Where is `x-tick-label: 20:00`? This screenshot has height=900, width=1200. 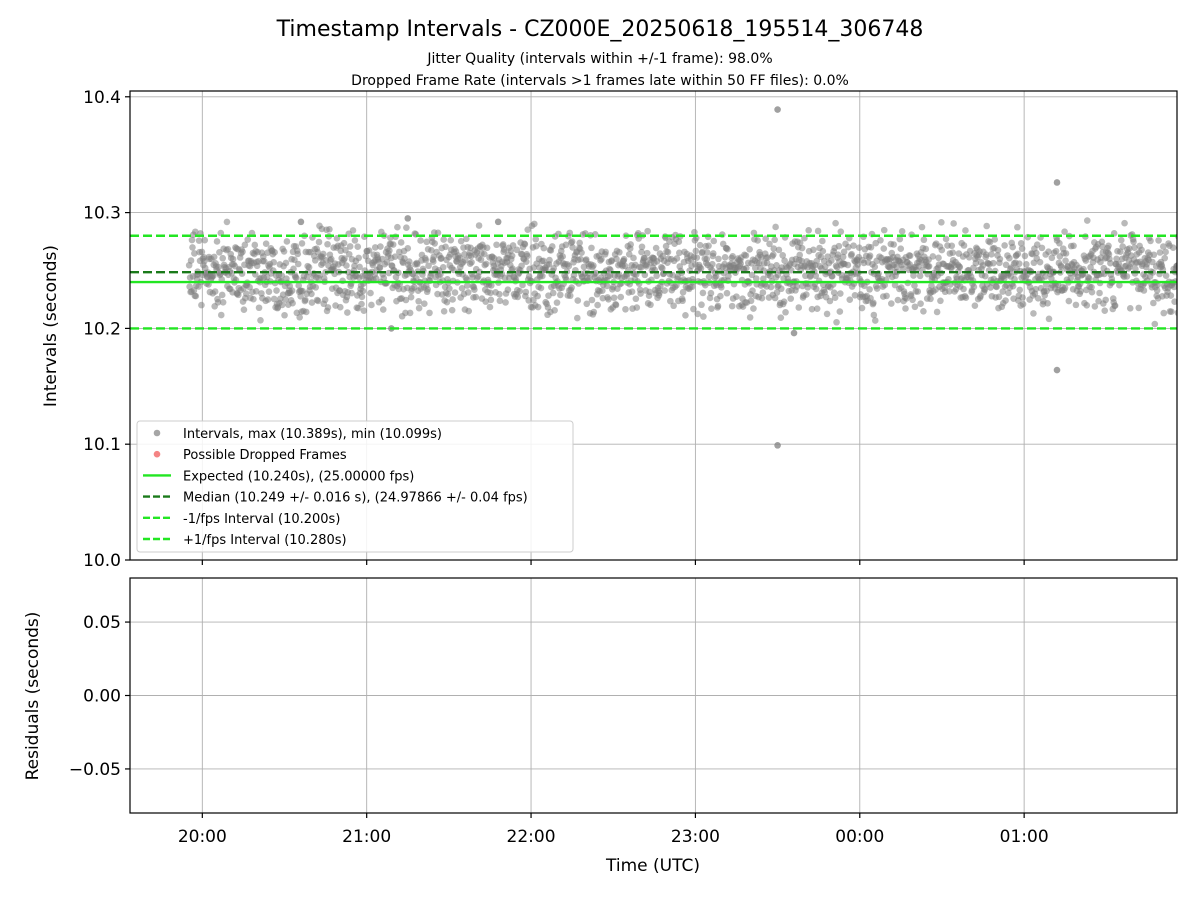
x-tick-label: 20:00 is located at coordinates (202, 837).